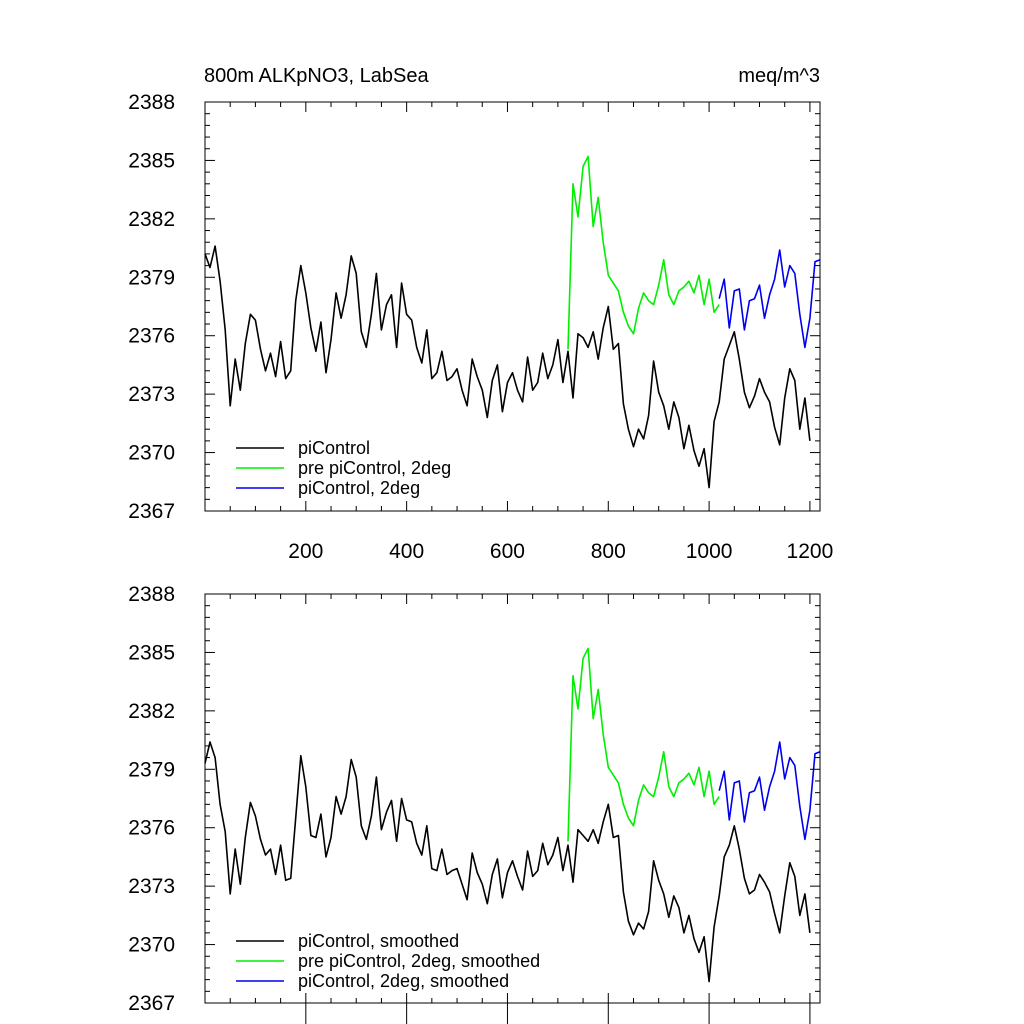 This screenshot has width=1024, height=1024. Describe the element at coordinates (779, 76) in the screenshot. I see `units-label: meq/m^3` at that location.